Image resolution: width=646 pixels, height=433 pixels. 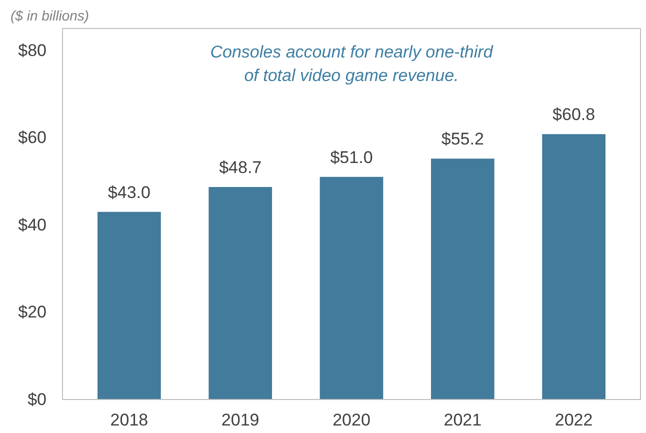 What do you see at coordinates (240, 167) in the screenshot?
I see `data-label: $48.7` at bounding box center [240, 167].